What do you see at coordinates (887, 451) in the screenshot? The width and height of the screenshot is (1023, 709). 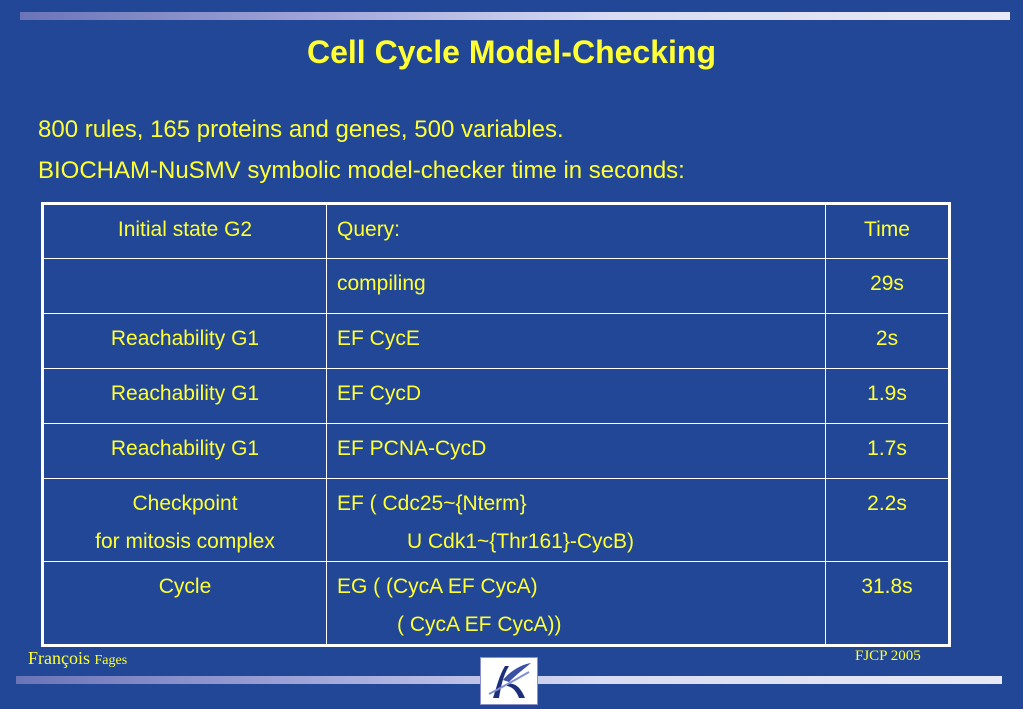 I see `cell-time: 1.7s` at bounding box center [887, 451].